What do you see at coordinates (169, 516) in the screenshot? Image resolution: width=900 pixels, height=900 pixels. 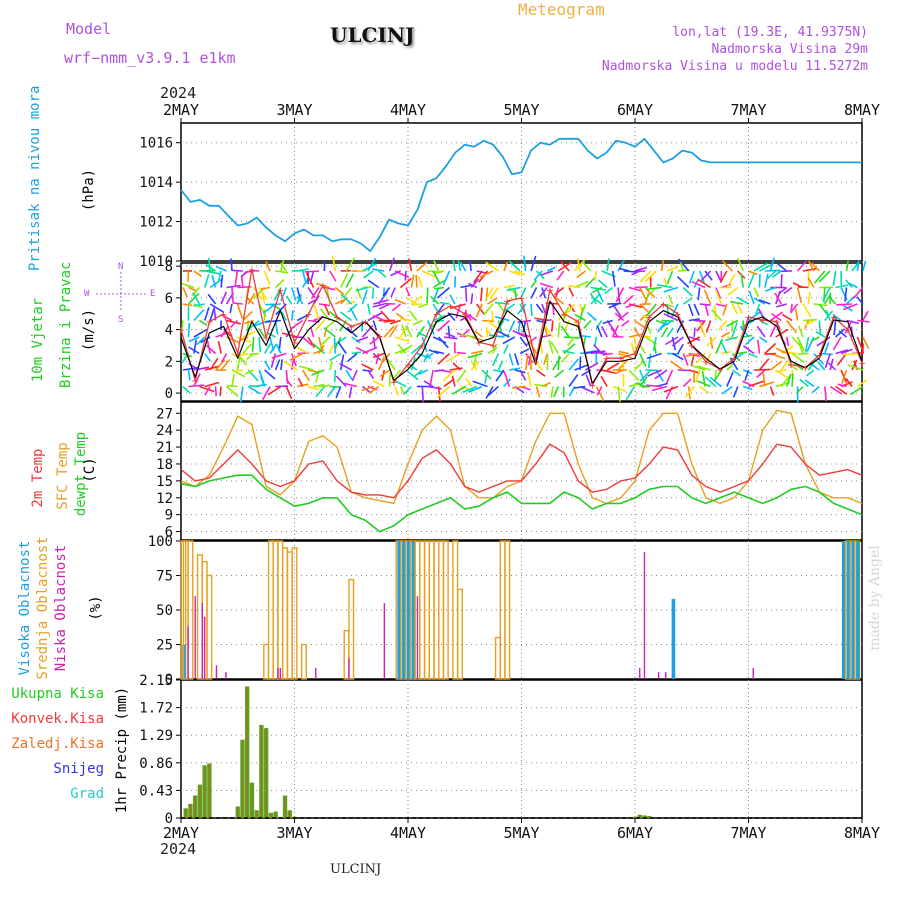 I see `temp-ytick-label: 9` at bounding box center [169, 516].